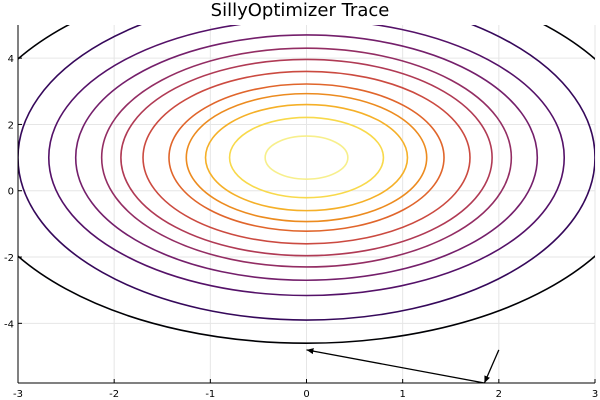  I want to click on x-tick-label-5: 2, so click(499, 394).